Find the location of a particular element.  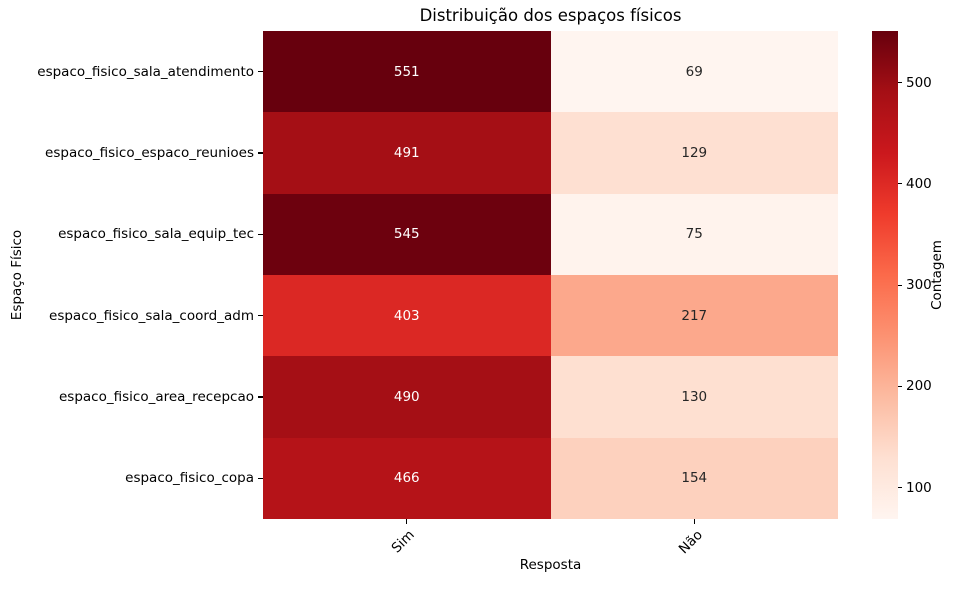

heatmap-cell: 466 is located at coordinates (407, 478).